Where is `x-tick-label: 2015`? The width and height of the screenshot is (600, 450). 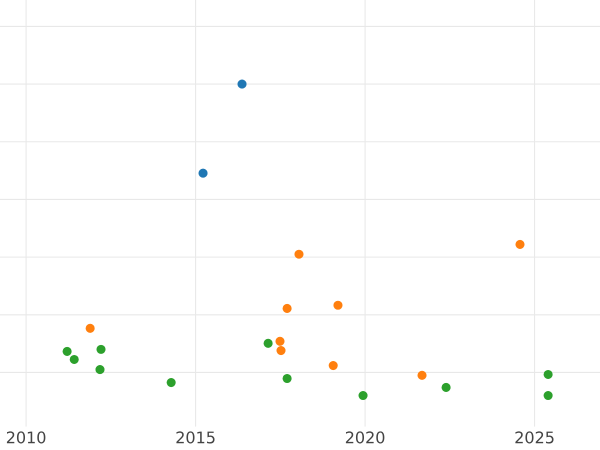
x-tick-label: 2015 is located at coordinates (195, 437).